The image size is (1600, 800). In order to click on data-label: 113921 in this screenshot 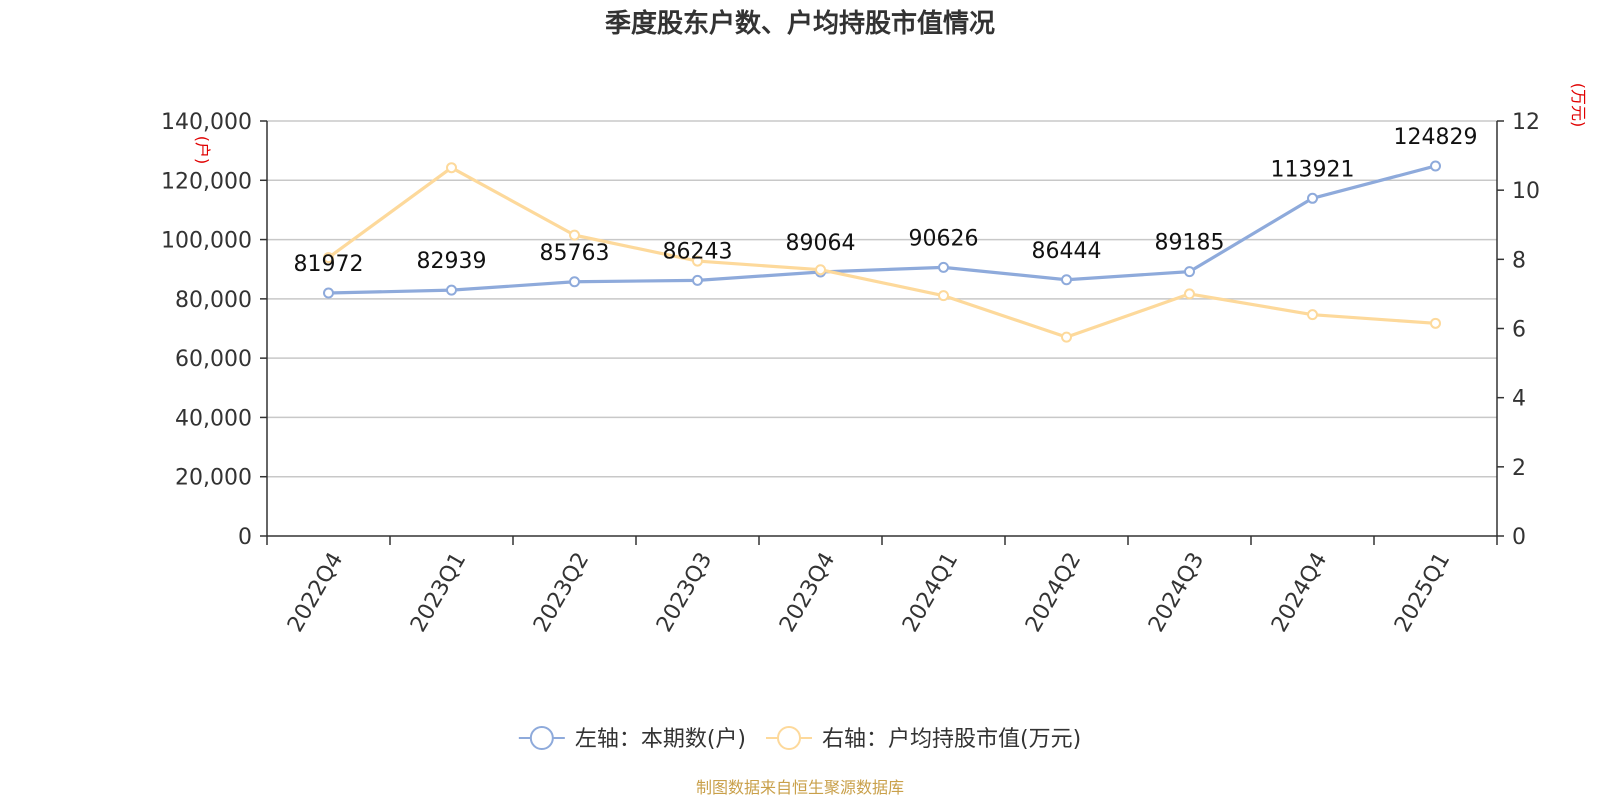, I will do `click(1313, 169)`.